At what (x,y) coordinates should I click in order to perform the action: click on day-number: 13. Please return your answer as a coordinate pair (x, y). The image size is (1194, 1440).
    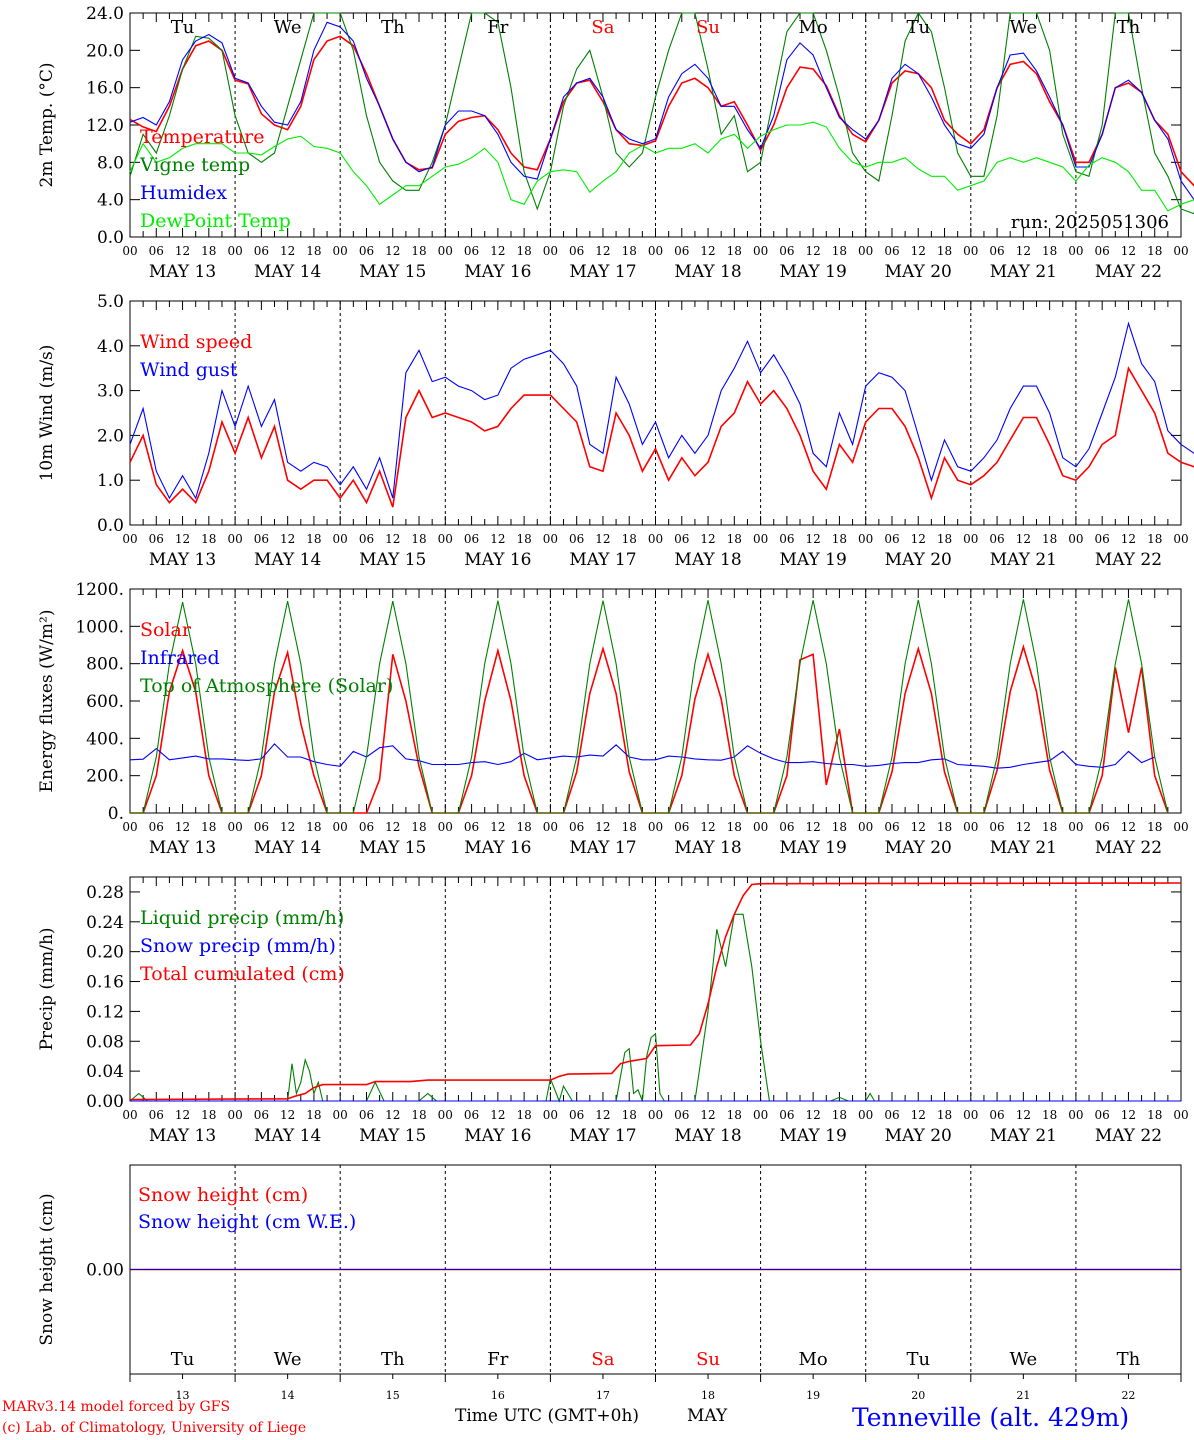
    Looking at the image, I should click on (183, 1395).